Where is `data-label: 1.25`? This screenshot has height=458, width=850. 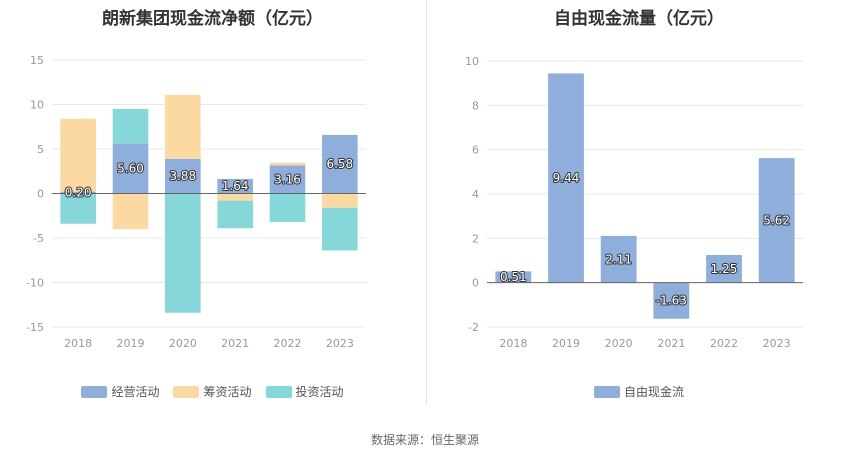 data-label: 1.25 is located at coordinates (724, 269).